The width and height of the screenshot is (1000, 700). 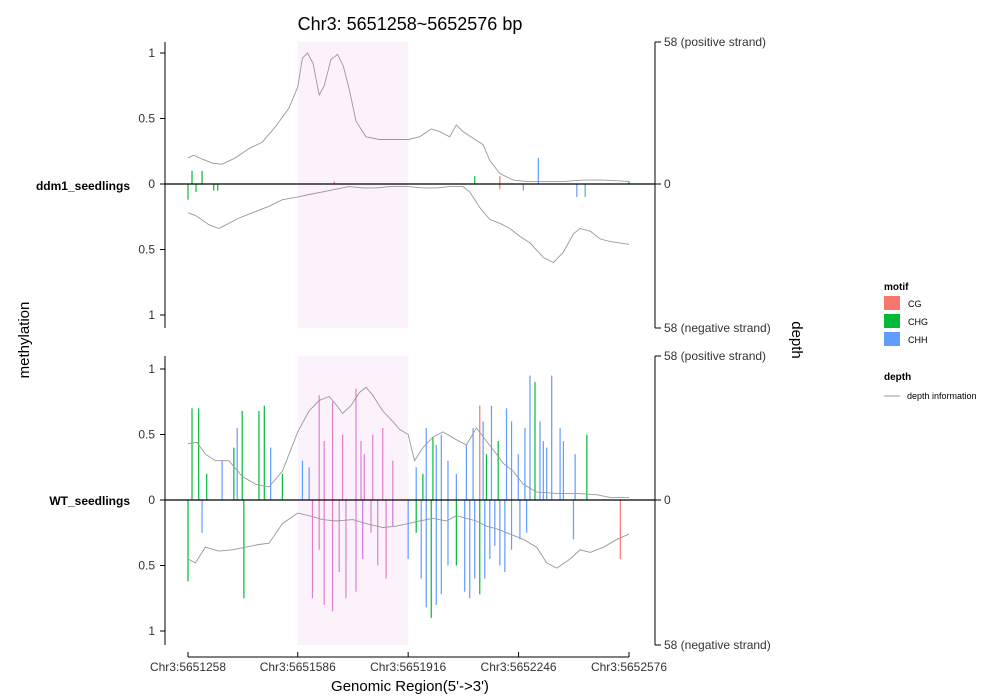 What do you see at coordinates (410, 24) in the screenshot?
I see `chart-title: Chr3: 5651258~5652576 bp` at bounding box center [410, 24].